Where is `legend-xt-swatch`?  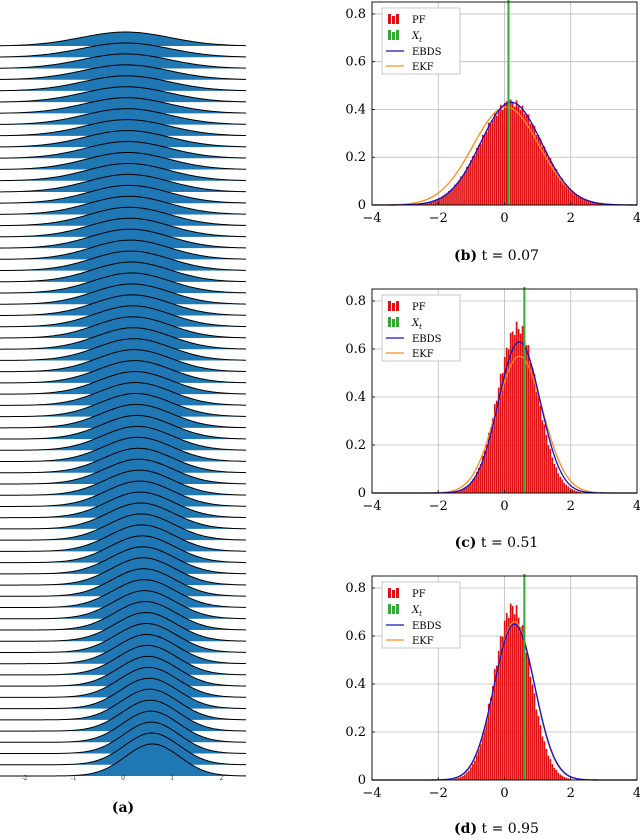
legend-xt-swatch is located at coordinates (397, 35).